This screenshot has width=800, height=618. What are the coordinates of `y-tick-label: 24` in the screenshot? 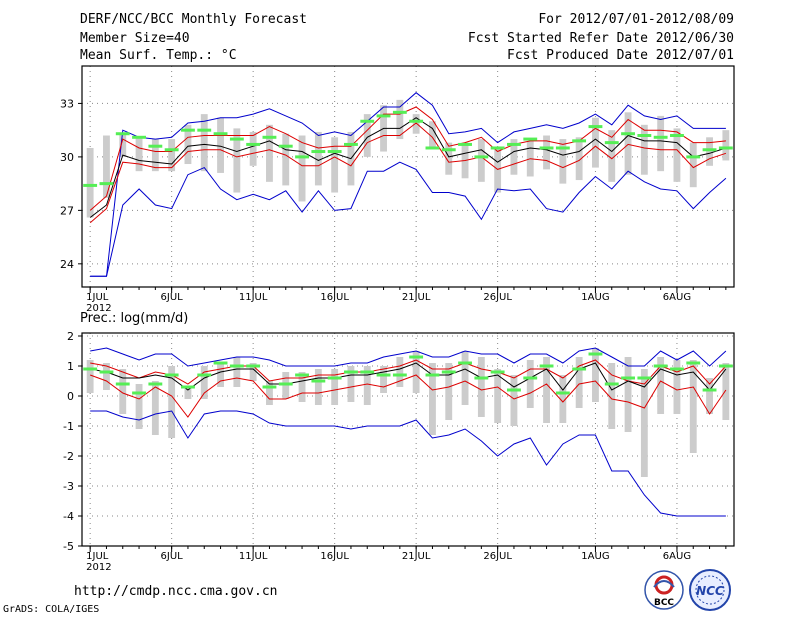 It's located at (67, 264).